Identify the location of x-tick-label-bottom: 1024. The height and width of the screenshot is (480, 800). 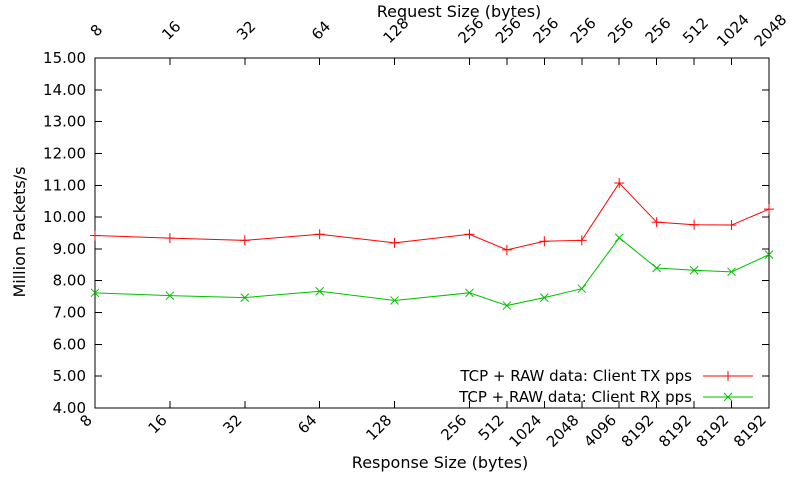
(525, 431).